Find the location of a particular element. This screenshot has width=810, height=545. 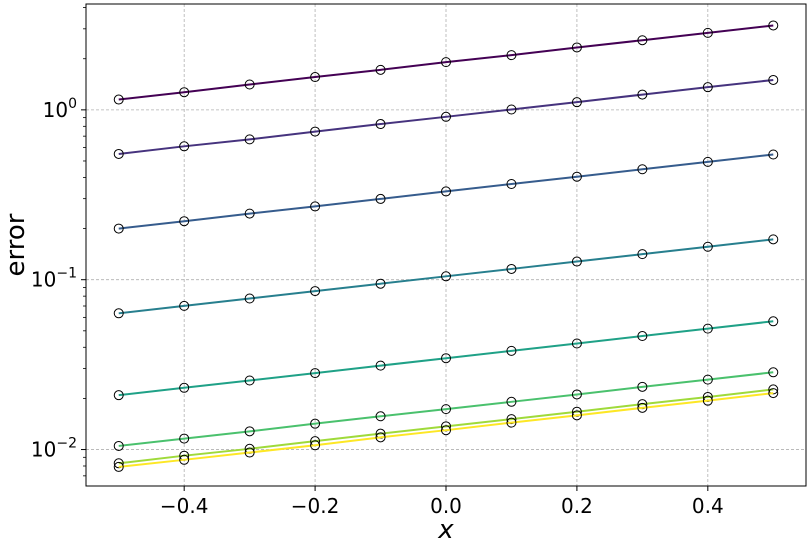

x-tick-label: 0.4 is located at coordinates (708, 506).